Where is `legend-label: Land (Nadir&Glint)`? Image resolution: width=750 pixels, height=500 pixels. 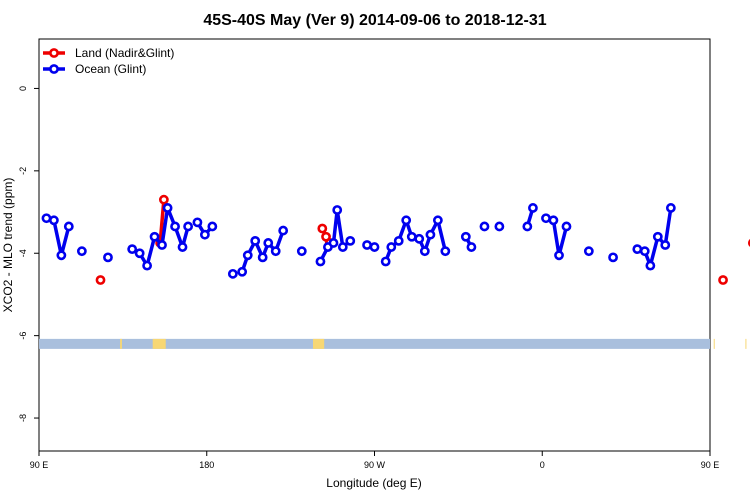
legend-label: Land (Nadir&Glint) is located at coordinates (124, 53).